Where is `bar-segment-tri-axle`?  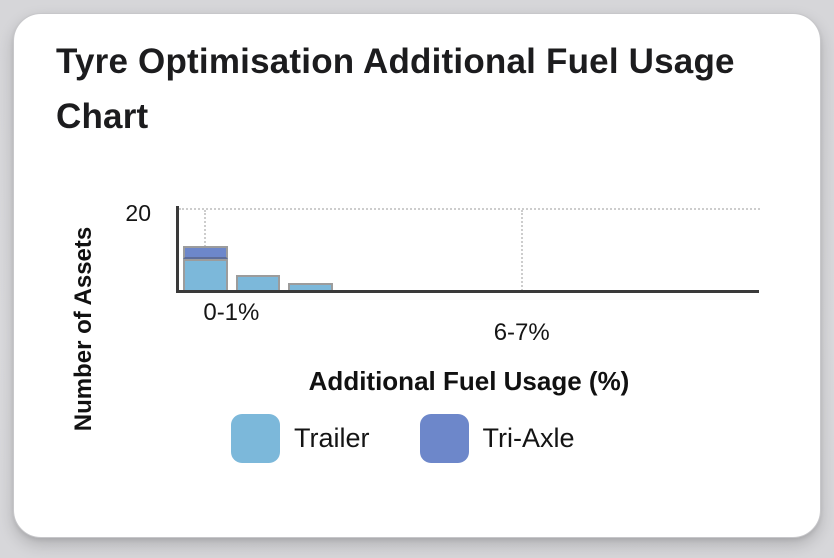
bar-segment-tri-axle is located at coordinates (205, 252).